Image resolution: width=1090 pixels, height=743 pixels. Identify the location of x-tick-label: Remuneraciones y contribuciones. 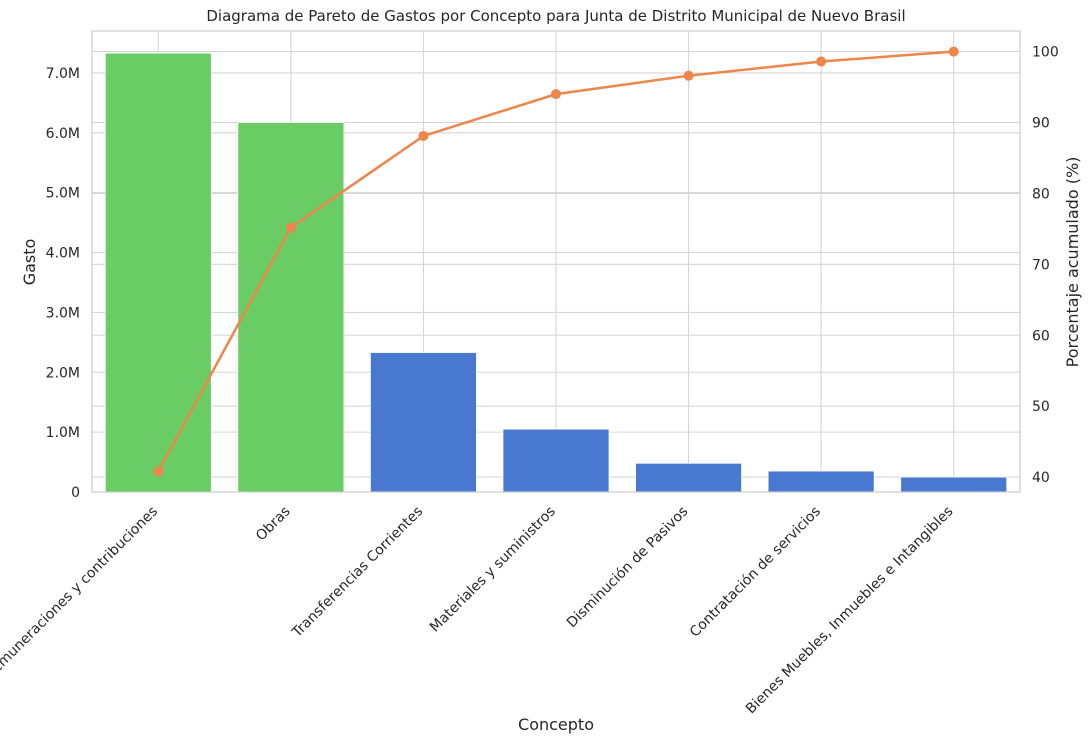
(80, 593).